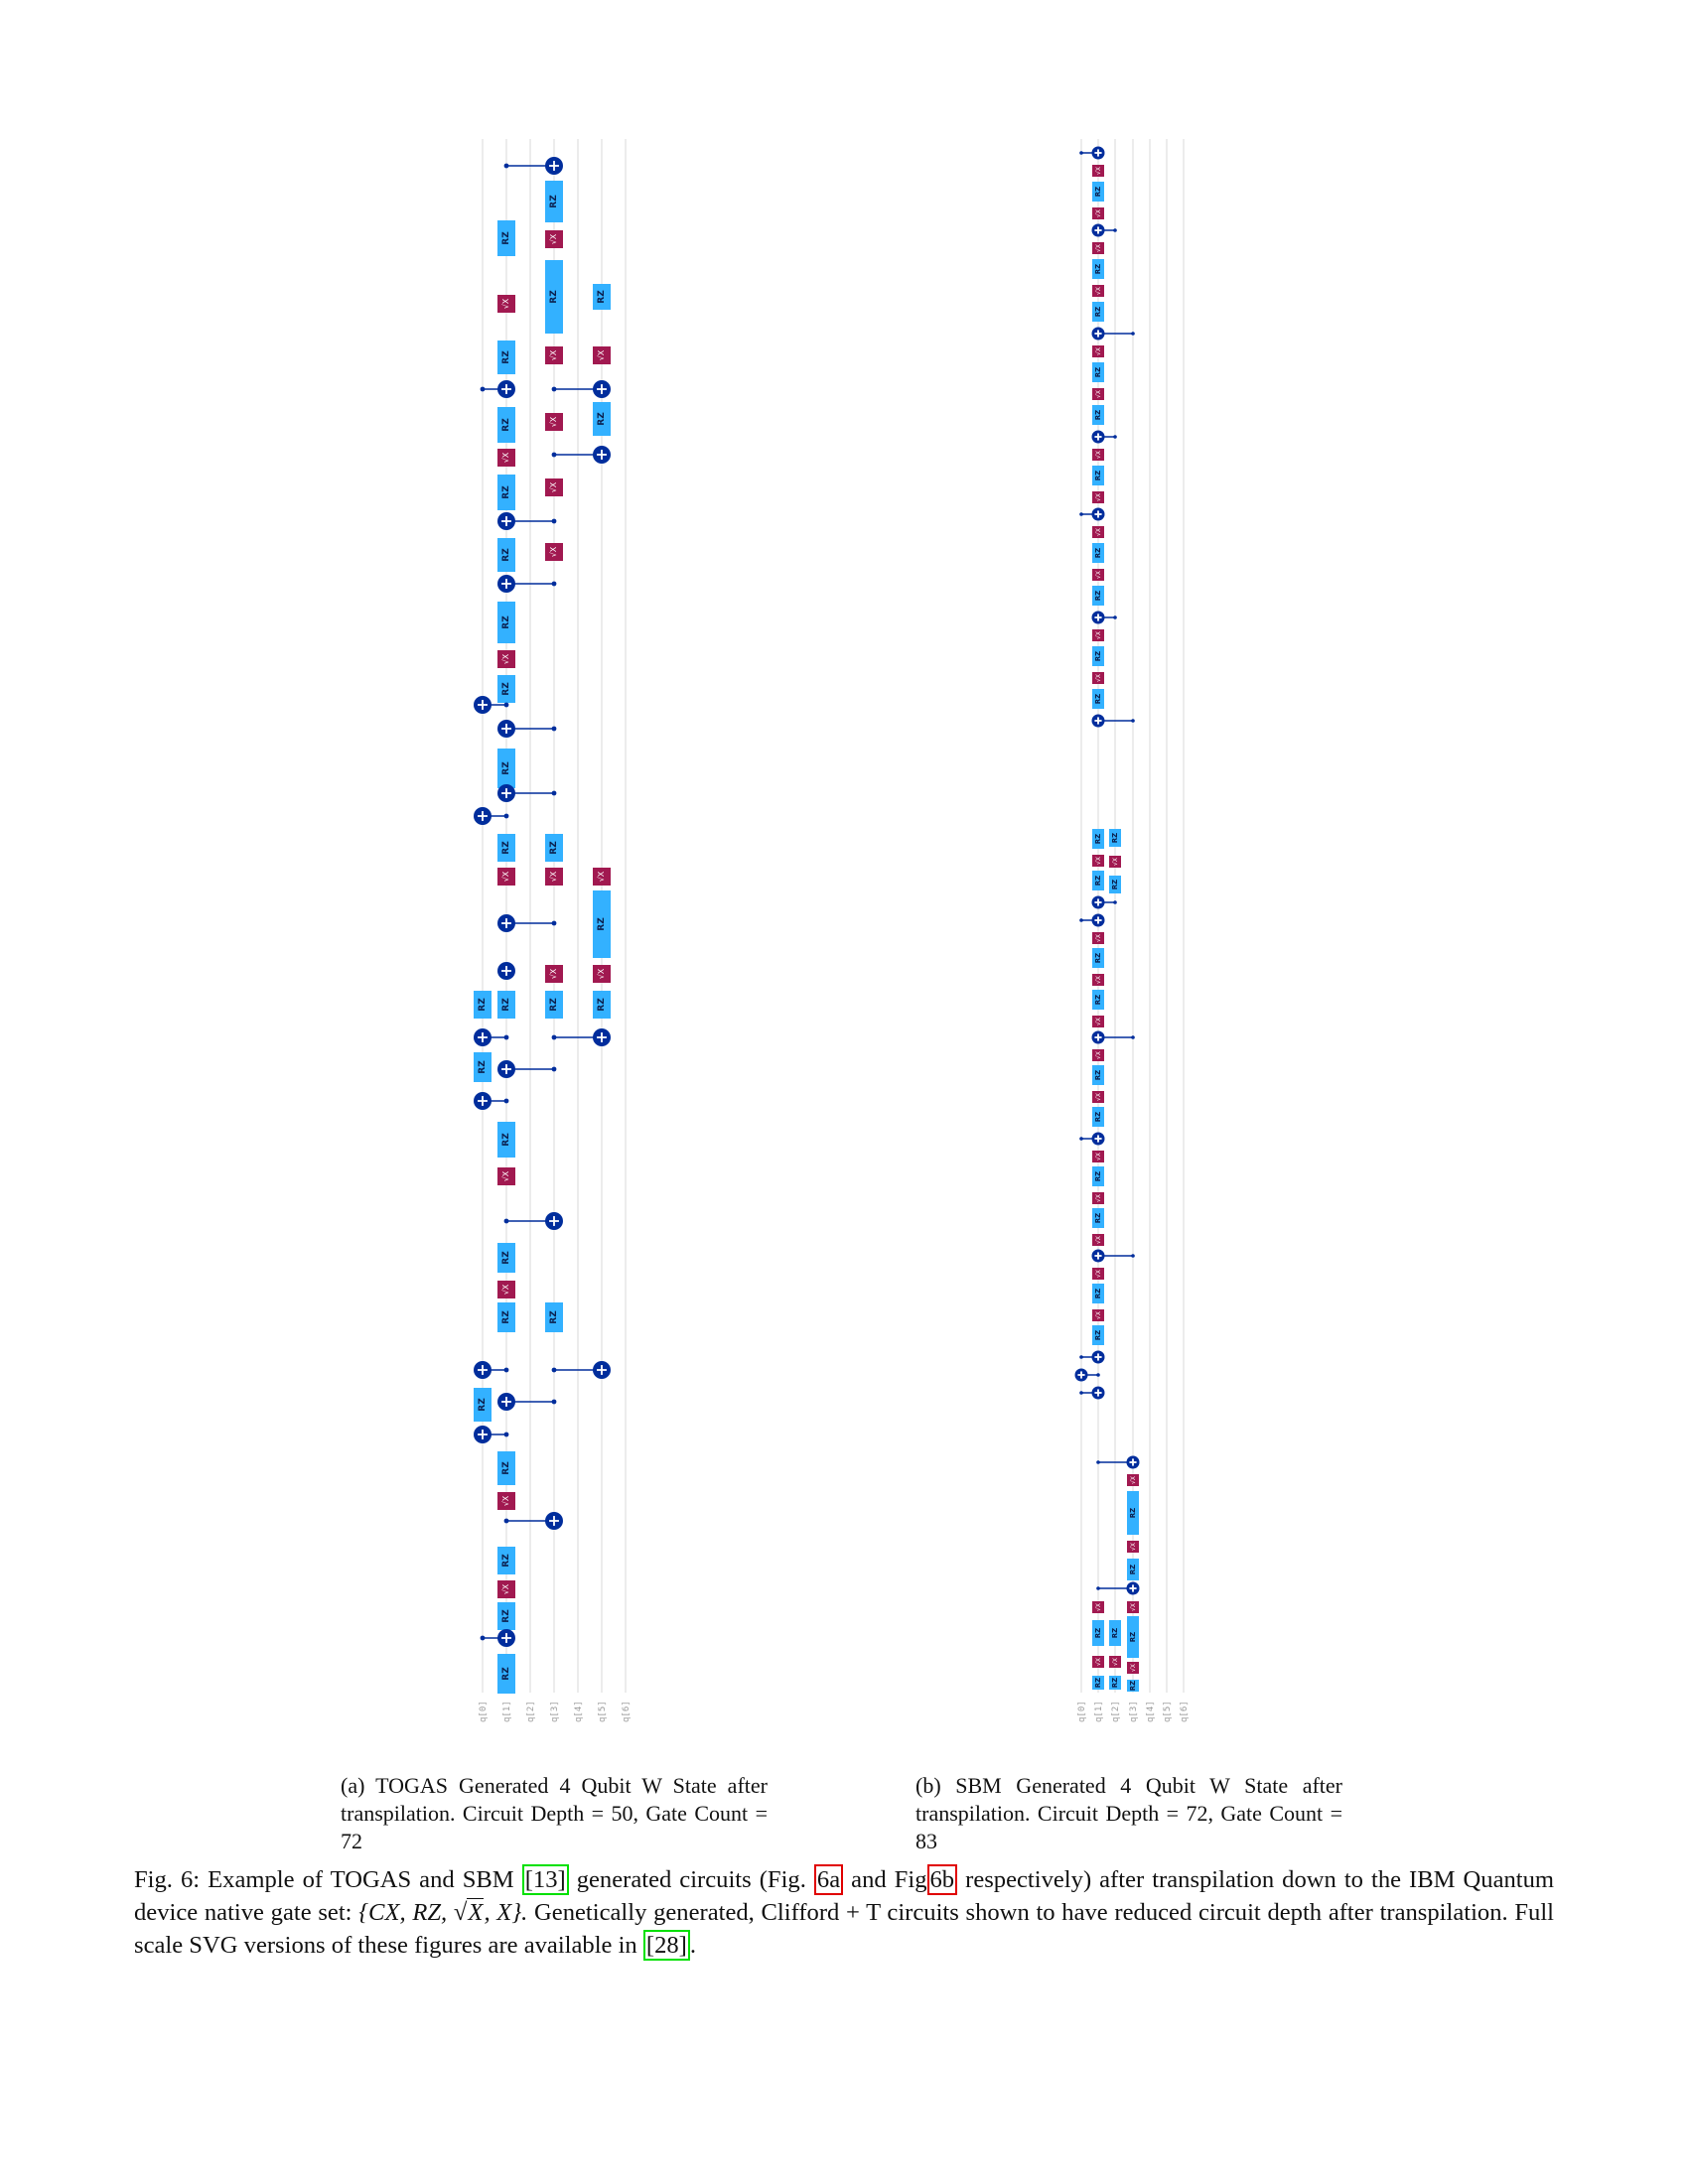 The image size is (1688, 2184). Describe the element at coordinates (403, 1912) in the screenshot. I see `gate-set-open: {CX, RZ,` at that location.